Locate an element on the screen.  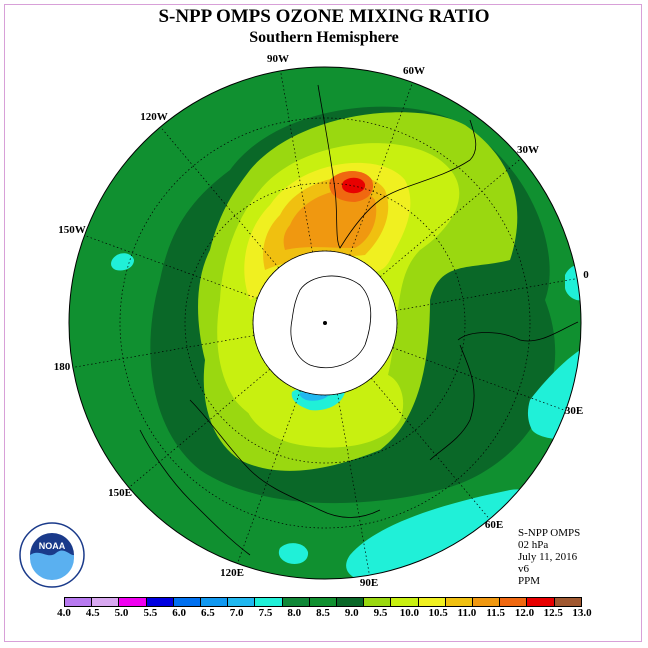
lon-label-120e: 120E is located at coordinates (232, 573).